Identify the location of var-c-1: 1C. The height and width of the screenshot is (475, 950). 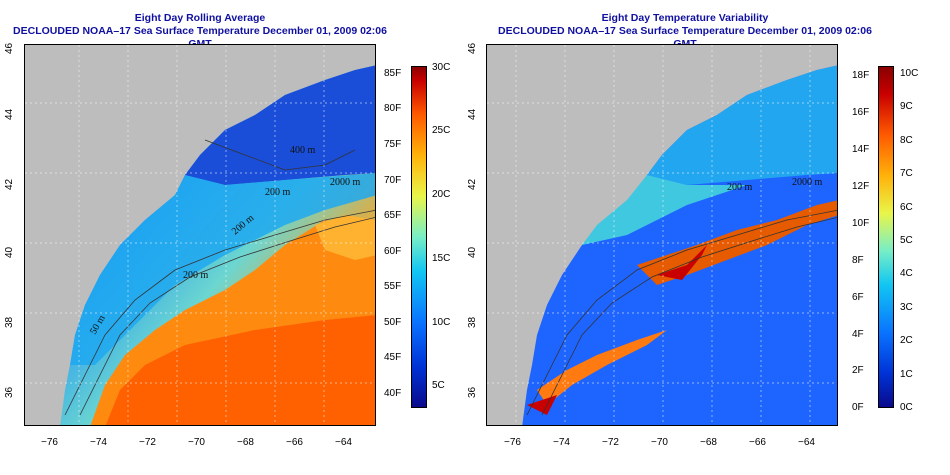
(906, 374).